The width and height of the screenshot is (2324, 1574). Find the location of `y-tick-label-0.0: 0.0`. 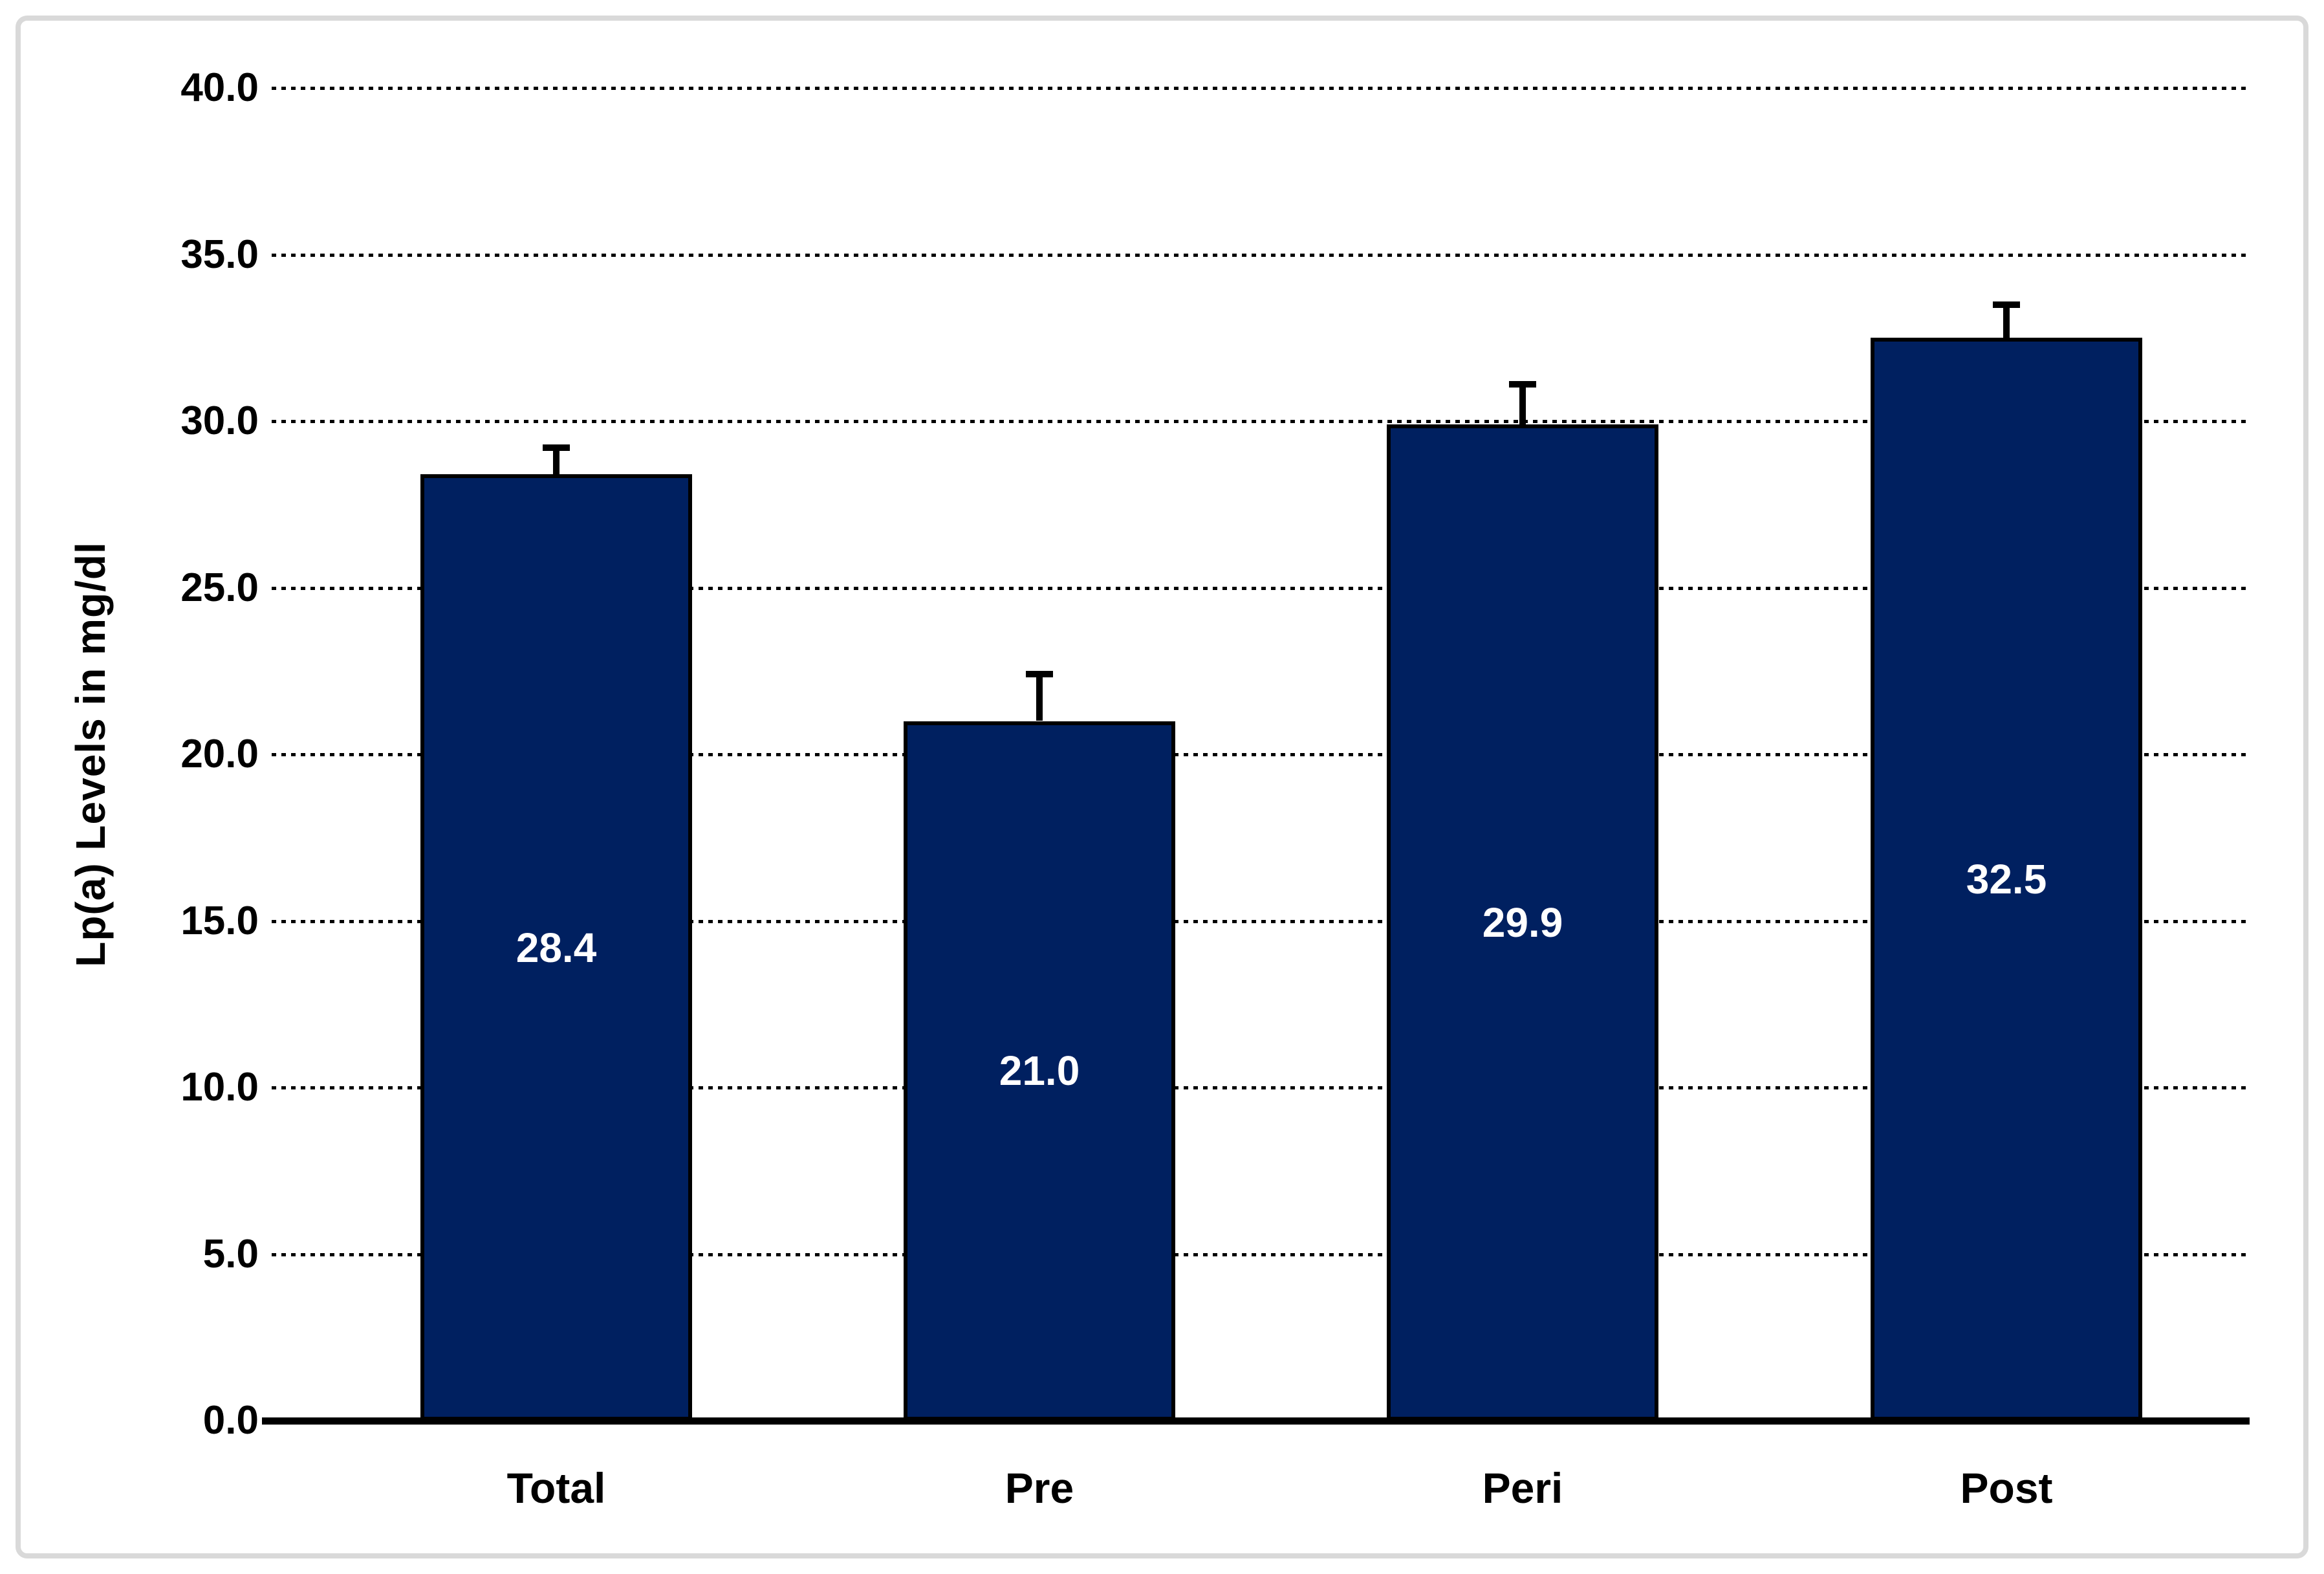

y-tick-label-0.0: 0.0 is located at coordinates (230, 1421).